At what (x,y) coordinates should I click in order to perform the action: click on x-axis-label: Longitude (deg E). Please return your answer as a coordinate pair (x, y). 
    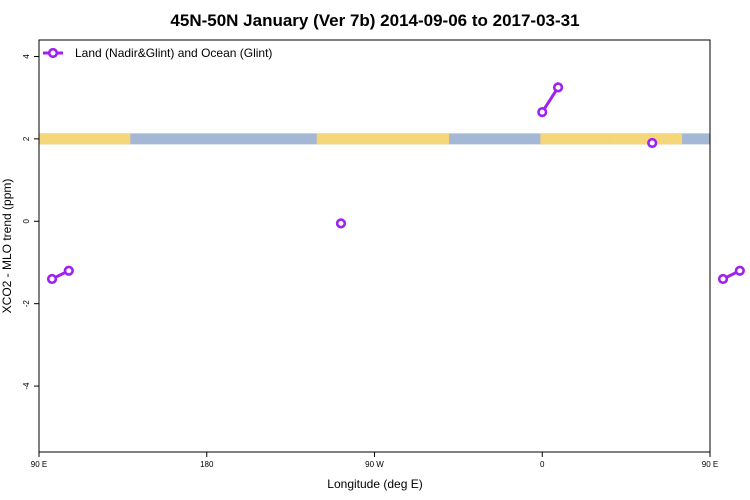
    Looking at the image, I should click on (374, 484).